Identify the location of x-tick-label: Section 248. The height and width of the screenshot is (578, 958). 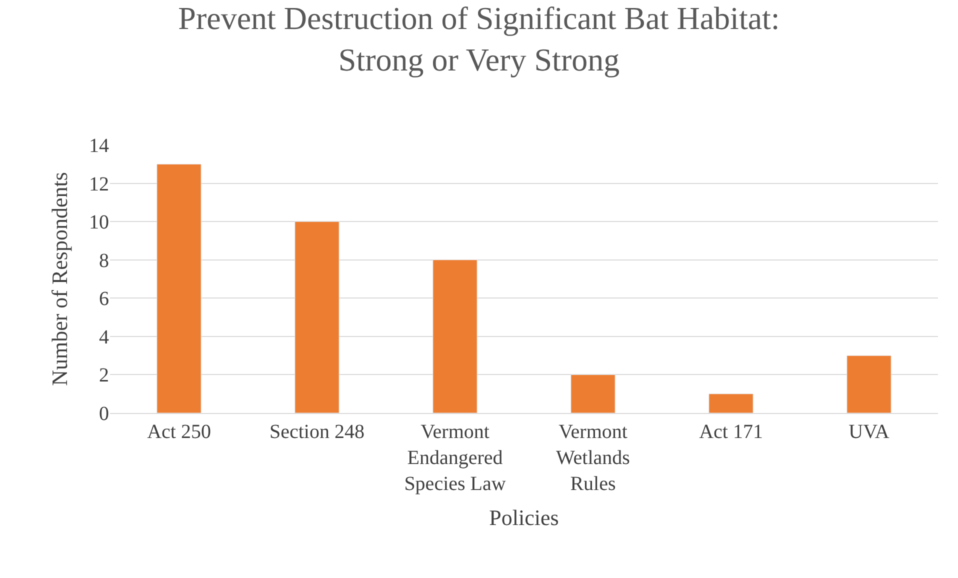
(317, 432).